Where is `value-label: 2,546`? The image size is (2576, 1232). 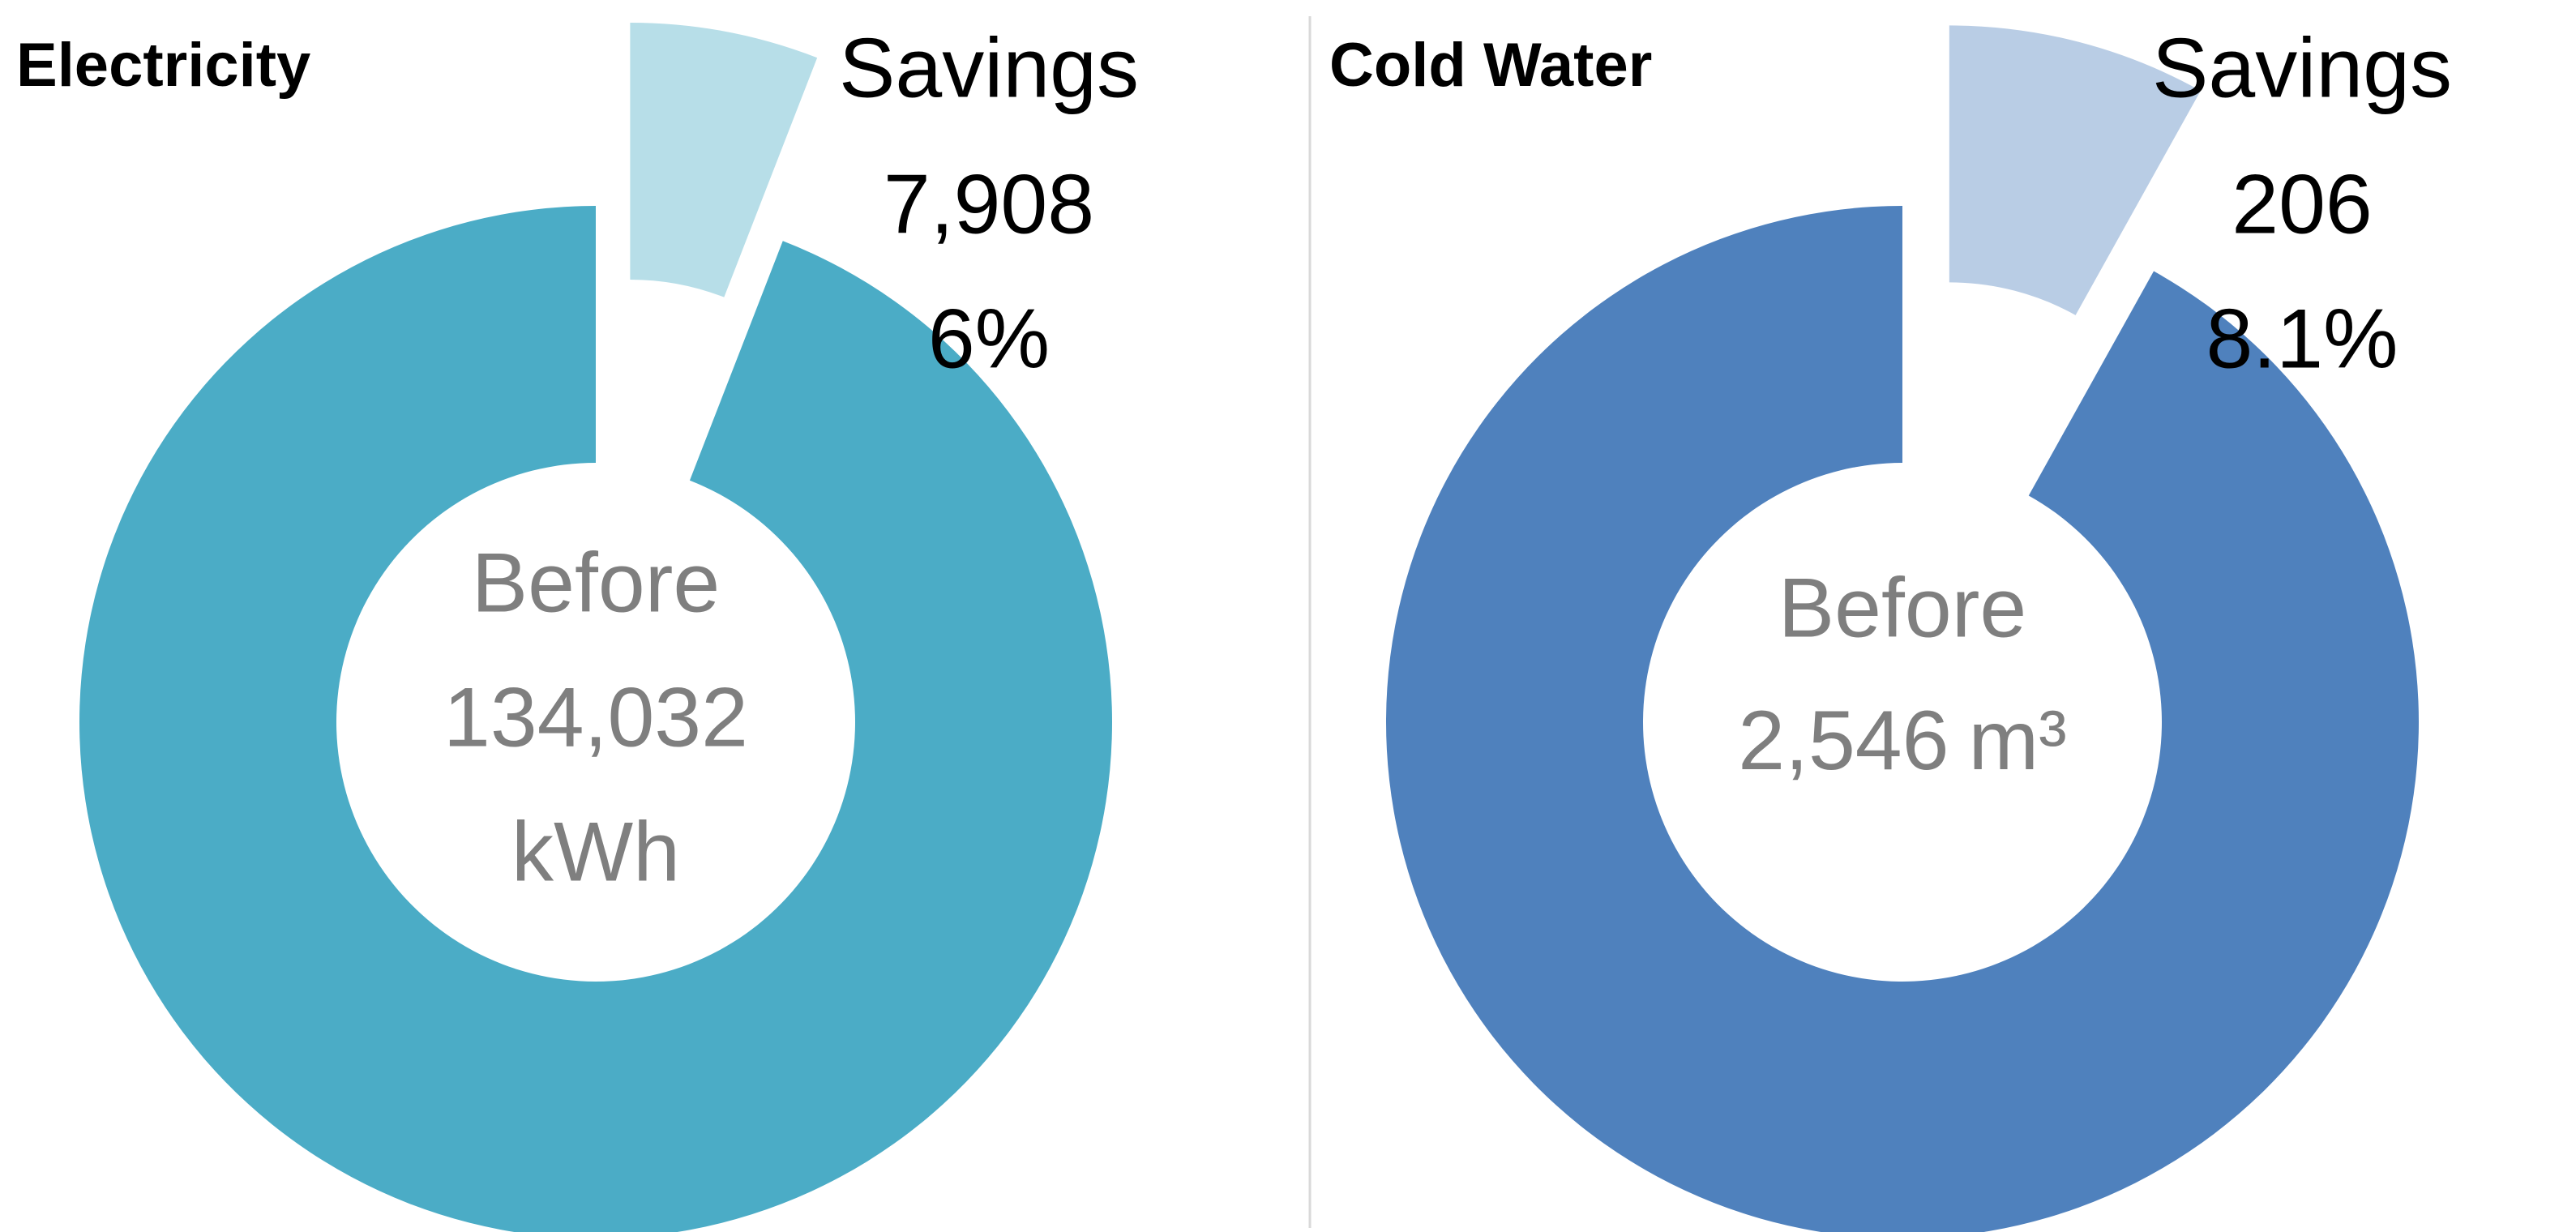
value-label: 2,546 is located at coordinates (1844, 741).